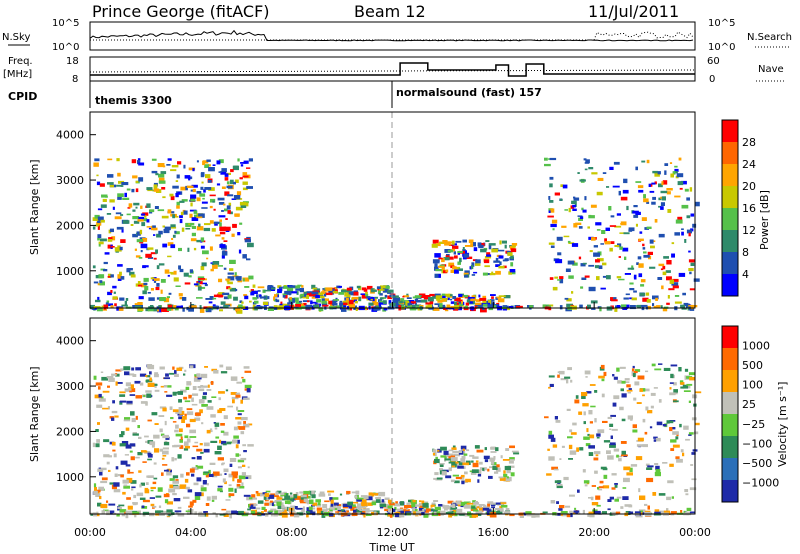 This screenshot has height=554, width=800. What do you see at coordinates (760, 482) in the screenshot?
I see `colorbar-tick-label: −1000` at bounding box center [760, 482].